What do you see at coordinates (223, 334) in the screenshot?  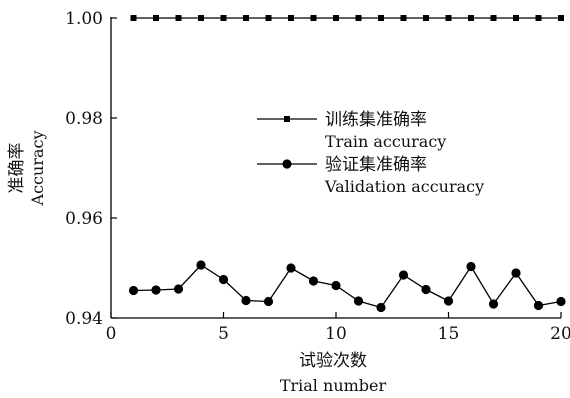 I see `x-tick-label: 5` at bounding box center [223, 334].